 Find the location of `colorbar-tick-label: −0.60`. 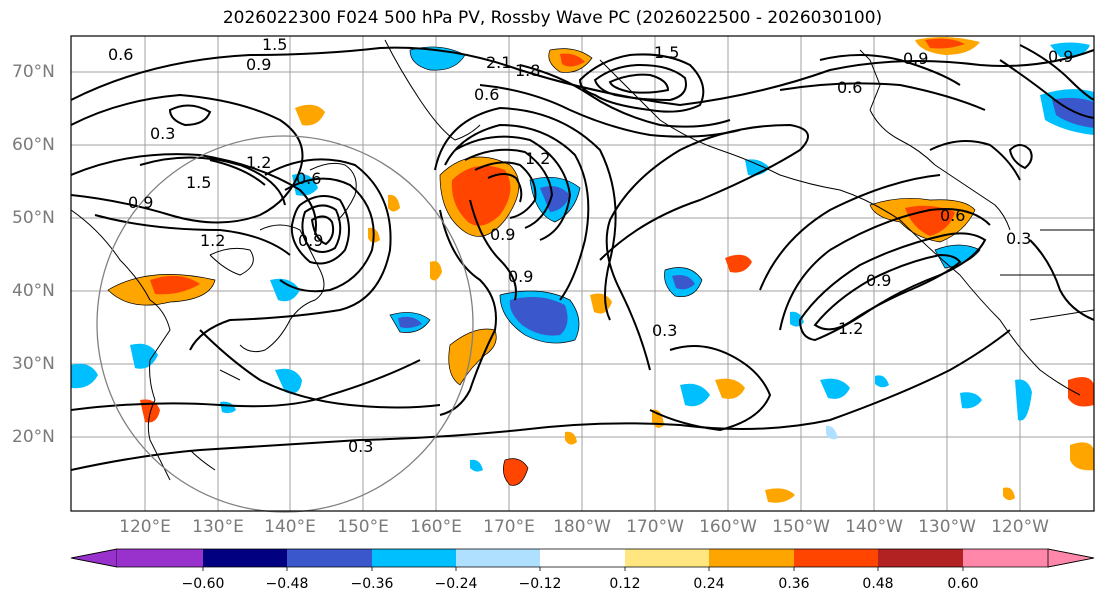

colorbar-tick-label: −0.60 is located at coordinates (203, 584).